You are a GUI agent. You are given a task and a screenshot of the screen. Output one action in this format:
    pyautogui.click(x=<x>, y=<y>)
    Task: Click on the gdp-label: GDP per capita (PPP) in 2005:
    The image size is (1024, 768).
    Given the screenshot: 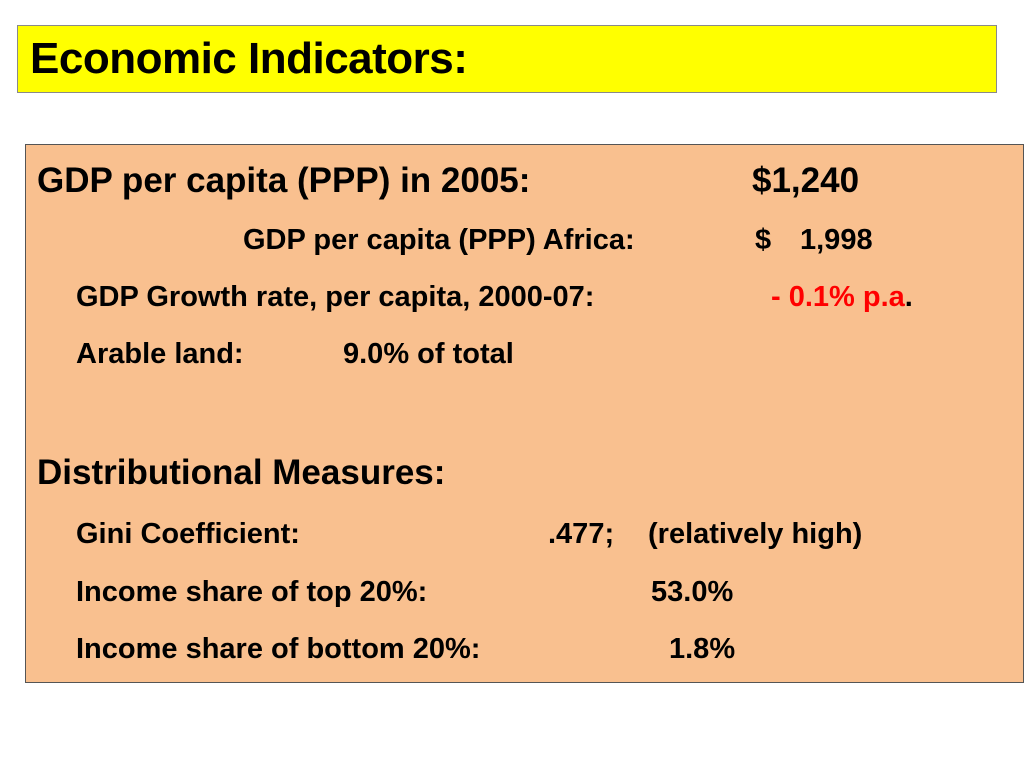 What is the action you would take?
    pyautogui.click(x=284, y=180)
    